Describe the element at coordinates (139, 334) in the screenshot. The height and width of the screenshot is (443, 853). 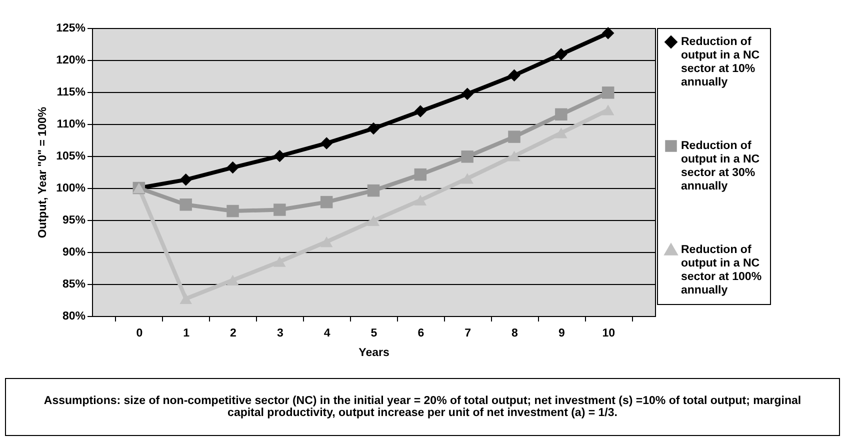
I see `x-tick-label: 0` at that location.